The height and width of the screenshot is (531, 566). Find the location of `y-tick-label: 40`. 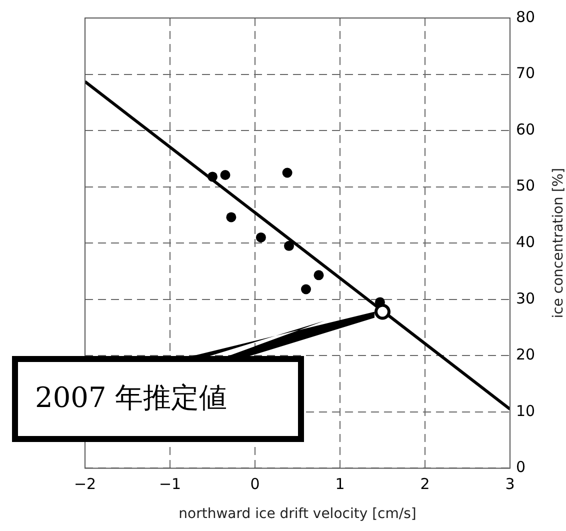

y-tick-label: 40 is located at coordinates (526, 241).